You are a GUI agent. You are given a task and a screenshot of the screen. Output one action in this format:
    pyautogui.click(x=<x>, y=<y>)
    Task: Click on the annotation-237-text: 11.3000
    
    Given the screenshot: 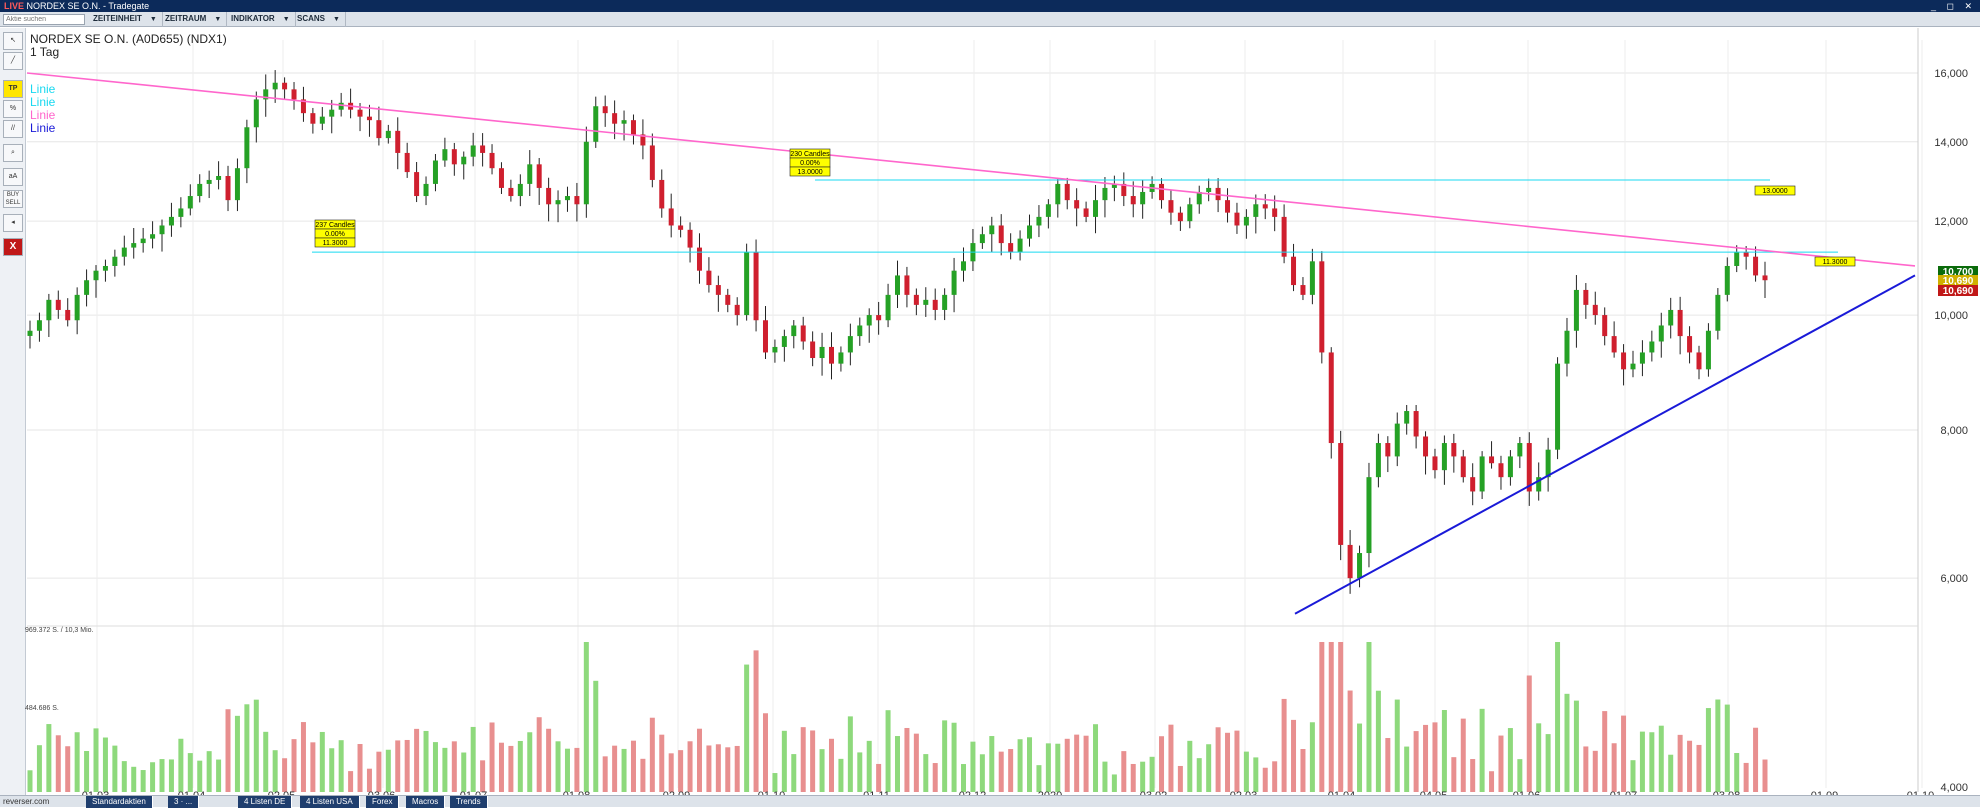 What is the action you would take?
    pyautogui.click(x=335, y=243)
    